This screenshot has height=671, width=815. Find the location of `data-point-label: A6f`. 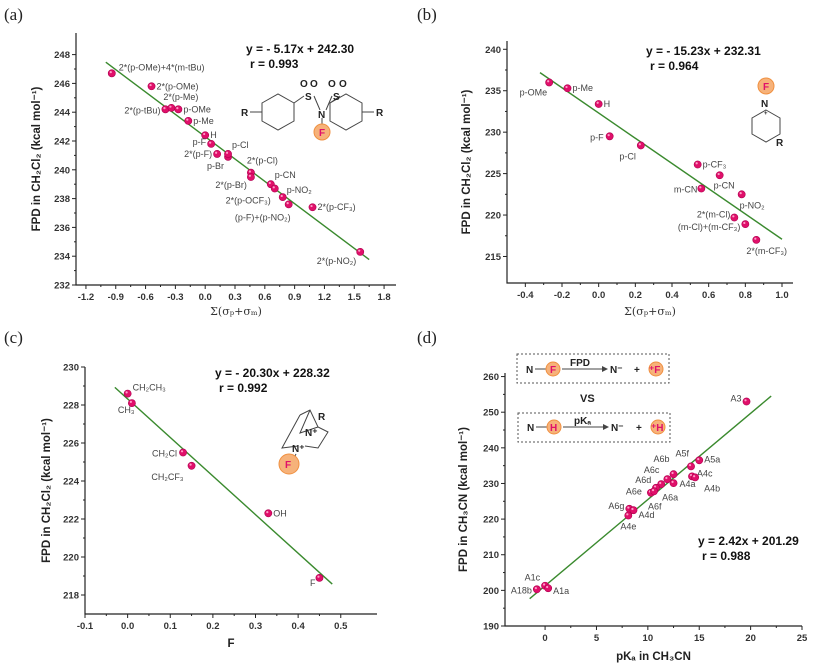

data-point-label: A6f is located at coordinates (655, 506).